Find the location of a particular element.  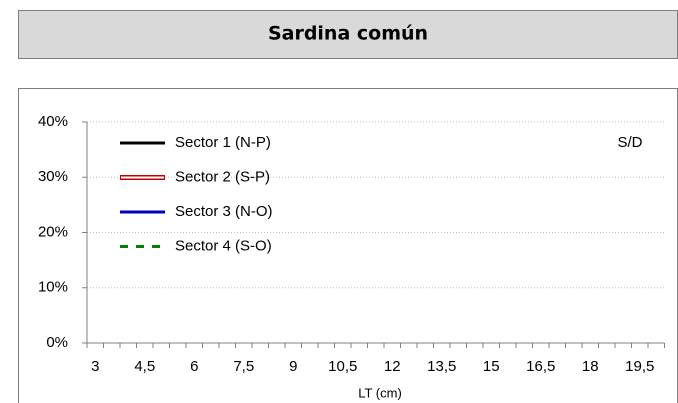

y-tick-label: 20% is located at coordinates (53, 231).